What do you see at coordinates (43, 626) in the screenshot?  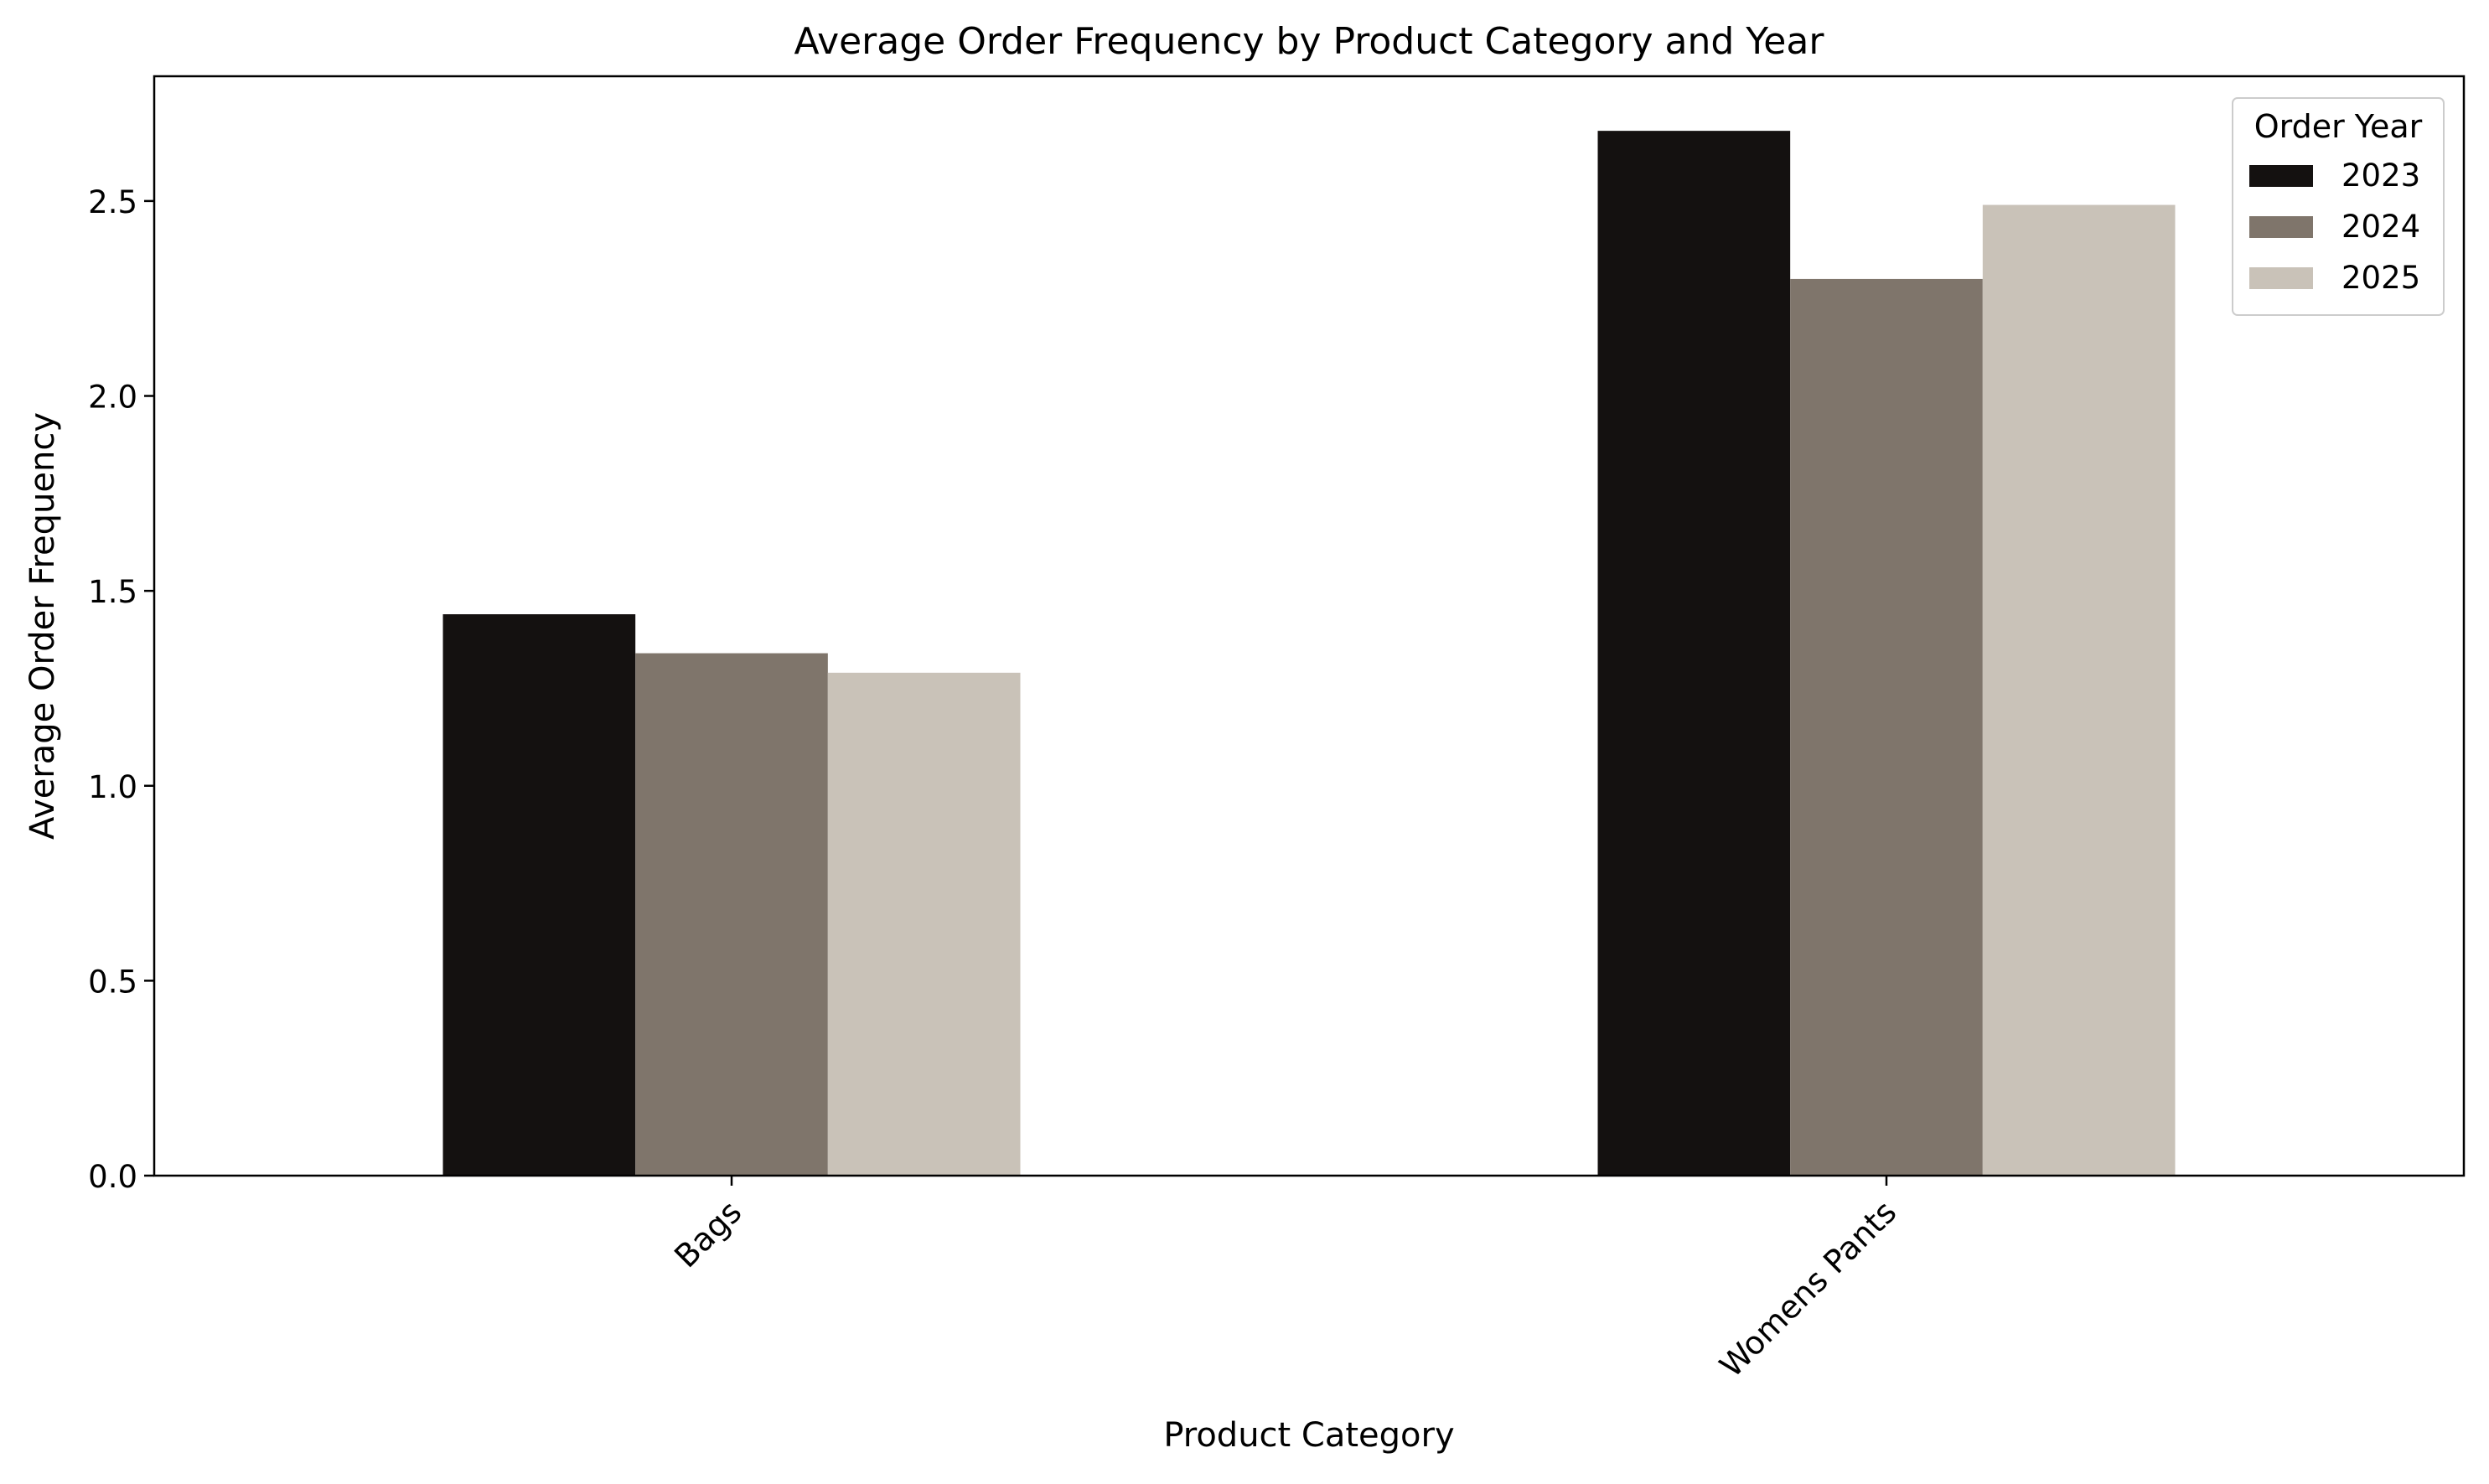 I see `y-axis-label: Average Order Frequency` at bounding box center [43, 626].